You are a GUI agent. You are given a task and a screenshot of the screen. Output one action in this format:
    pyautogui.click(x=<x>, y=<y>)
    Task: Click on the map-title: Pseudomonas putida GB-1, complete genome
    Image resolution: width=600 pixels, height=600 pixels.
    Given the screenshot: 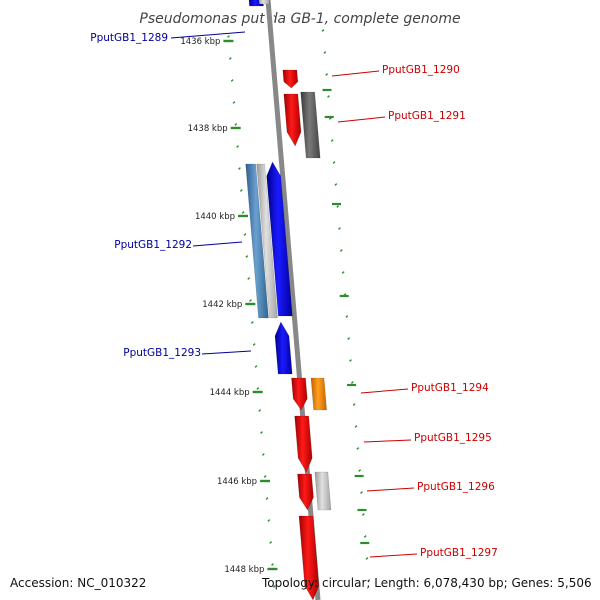 What is the action you would take?
    pyautogui.click(x=299, y=19)
    